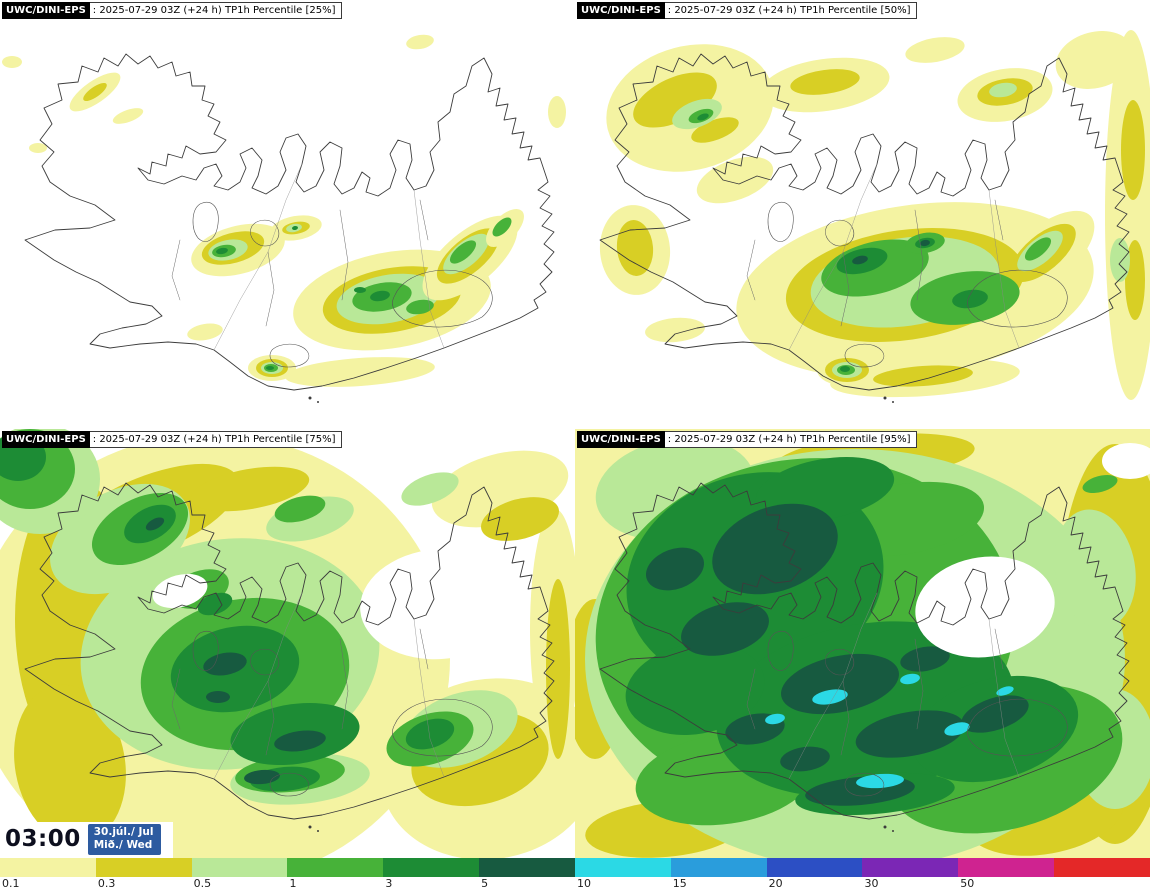 The height and width of the screenshot is (891, 1150). I want to click on legend-labels: 0.1 0.3 0.5 1 3 5 10 15 20 30 50, so click(575, 884).